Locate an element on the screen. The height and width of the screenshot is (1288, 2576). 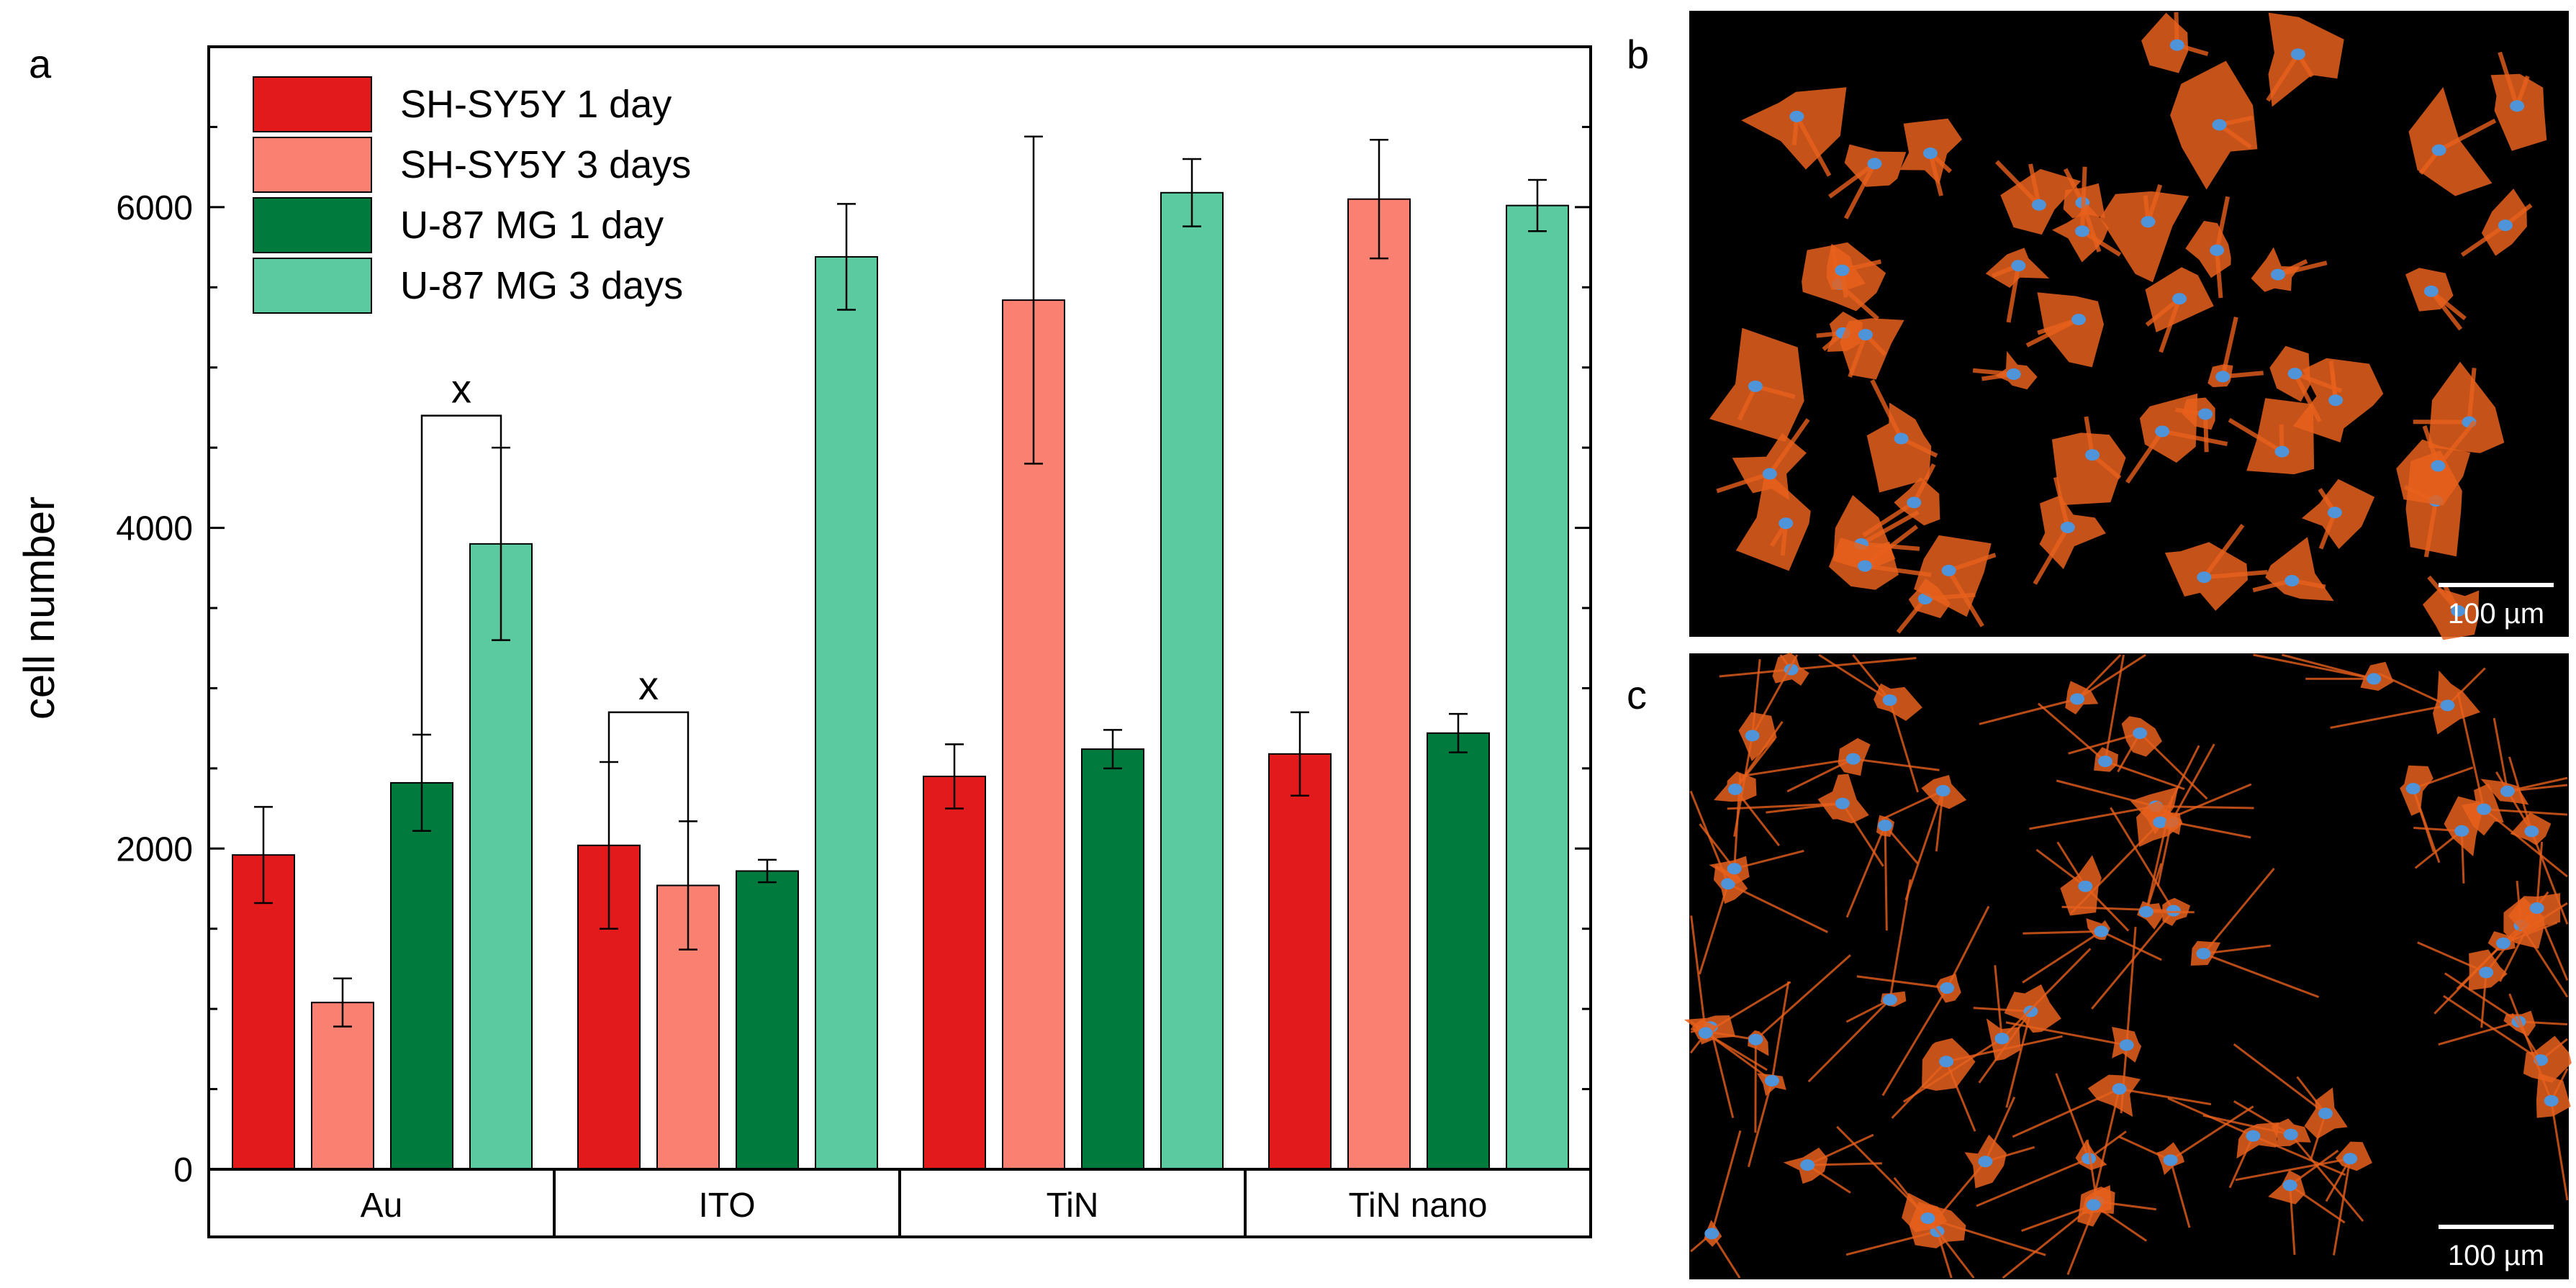
category-label: TiN nano is located at coordinates (1418, 1206).